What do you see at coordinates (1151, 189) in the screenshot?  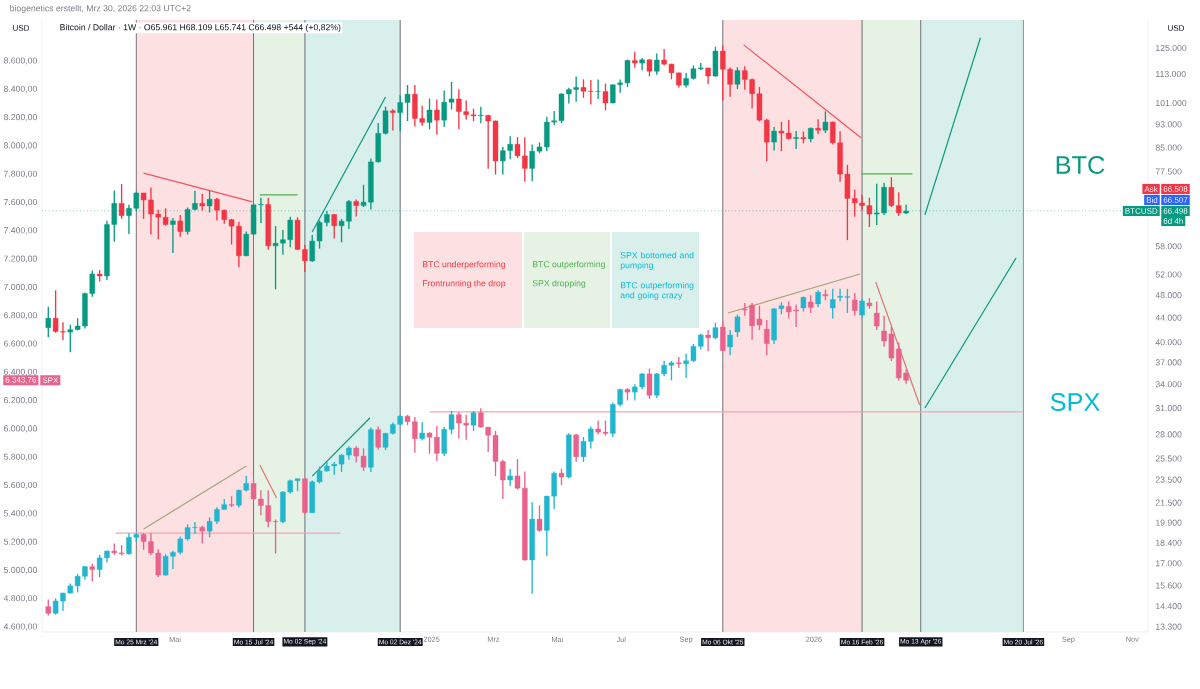 I see `annotation: Ask` at bounding box center [1151, 189].